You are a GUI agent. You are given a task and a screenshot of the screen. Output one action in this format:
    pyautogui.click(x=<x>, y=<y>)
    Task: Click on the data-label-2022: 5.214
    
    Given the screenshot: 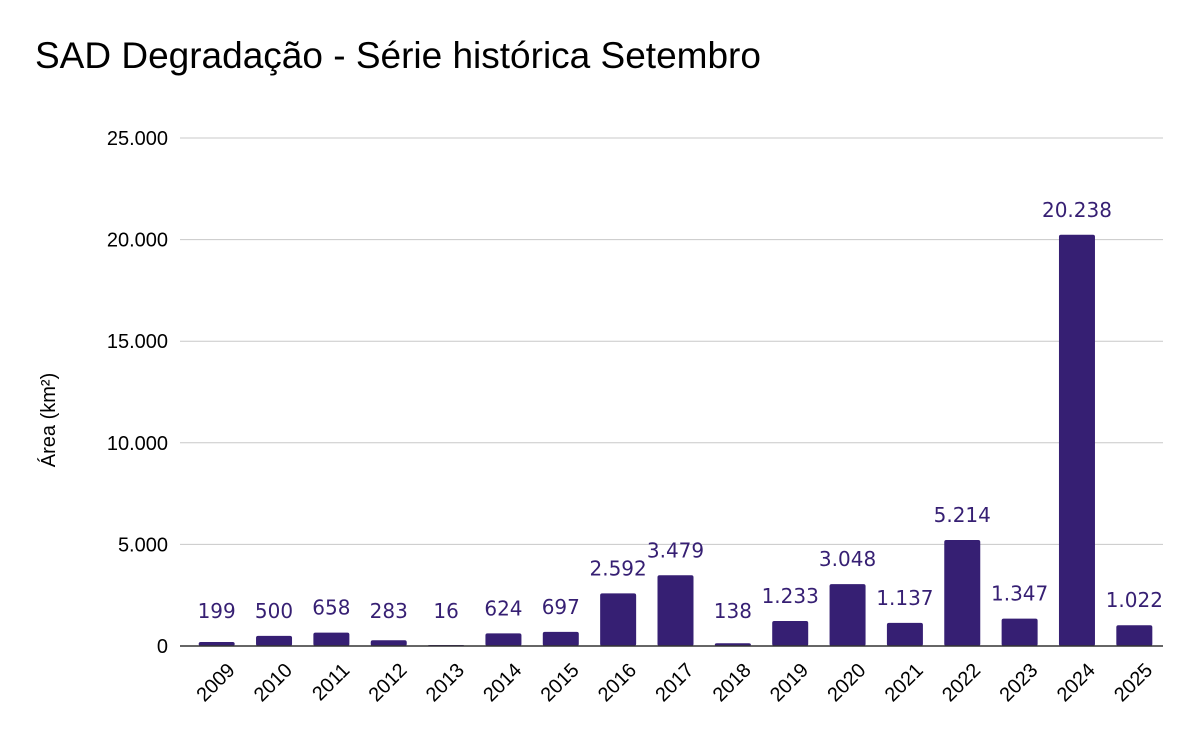 What is the action you would take?
    pyautogui.click(x=962, y=515)
    